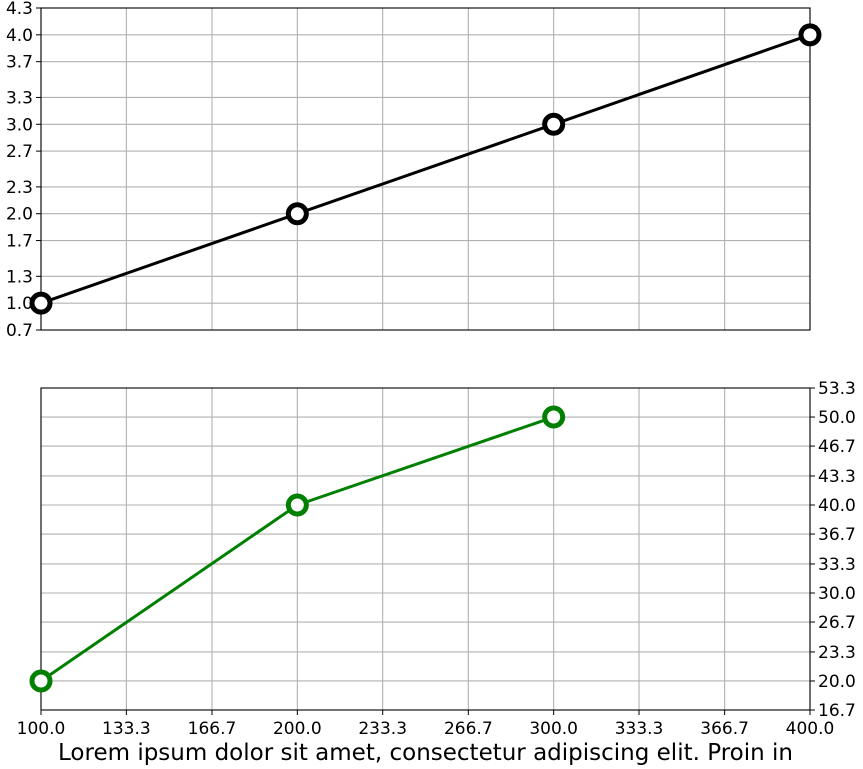 The image size is (863, 769). I want to click on x-tick-label: 166.7, so click(212, 729).